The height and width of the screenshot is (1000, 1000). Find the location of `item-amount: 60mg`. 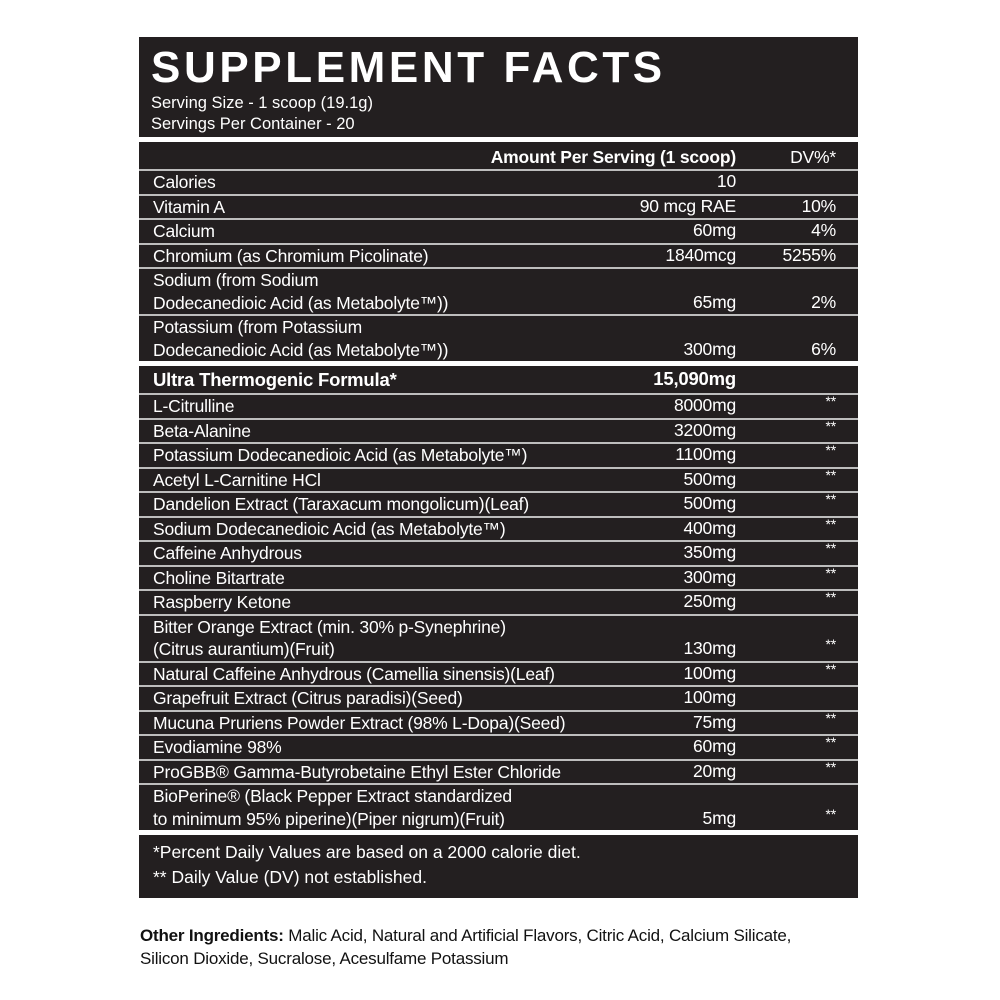

item-amount: 60mg is located at coordinates (714, 746).